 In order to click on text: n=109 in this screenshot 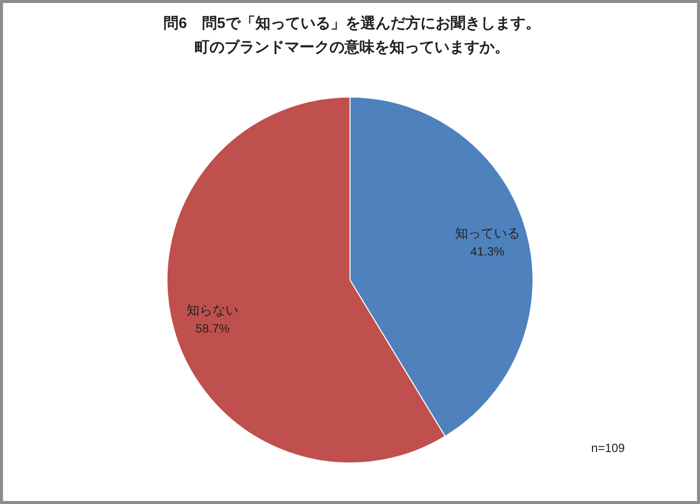, I will do `click(608, 448)`.